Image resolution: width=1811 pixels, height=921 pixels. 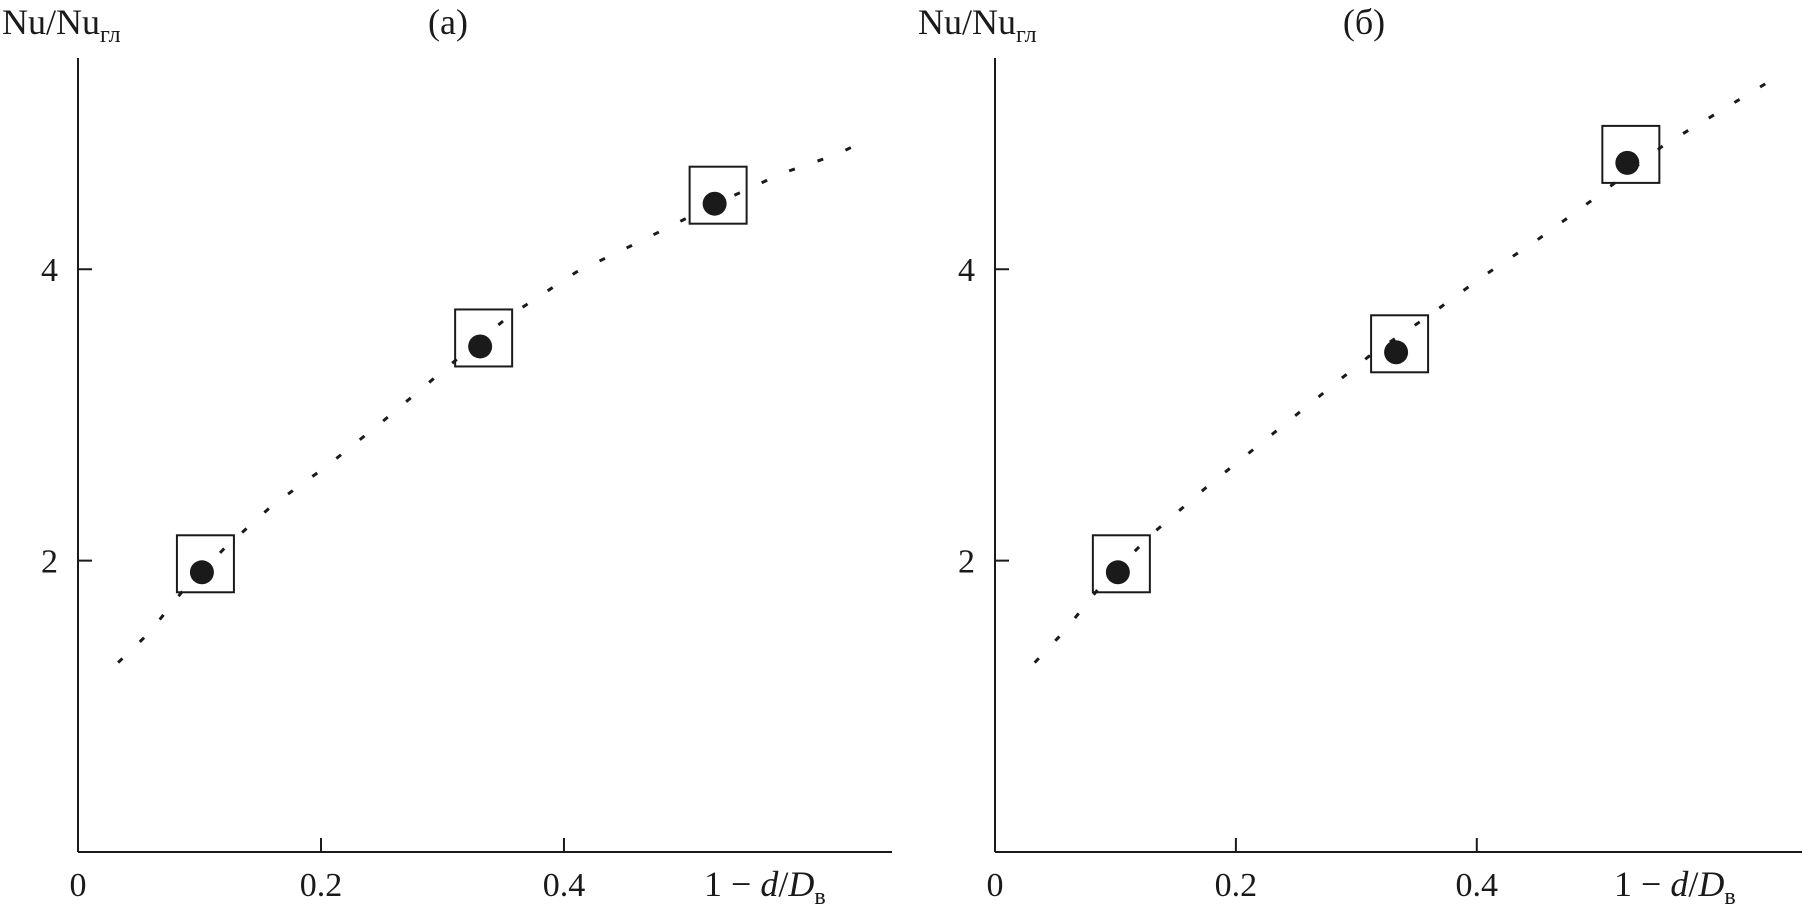 I want to click on panel-label: (б), so click(x=1364, y=22).